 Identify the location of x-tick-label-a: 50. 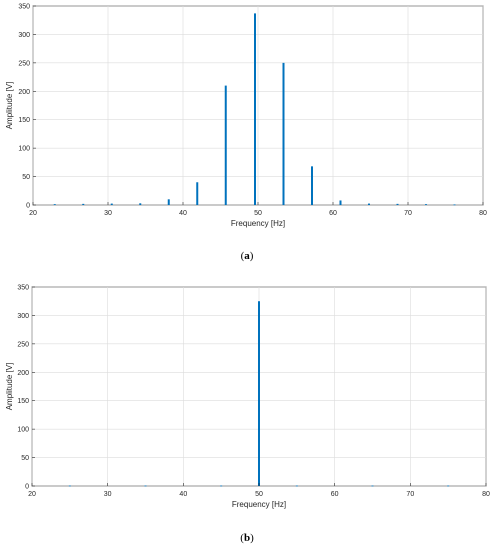
(258, 213).